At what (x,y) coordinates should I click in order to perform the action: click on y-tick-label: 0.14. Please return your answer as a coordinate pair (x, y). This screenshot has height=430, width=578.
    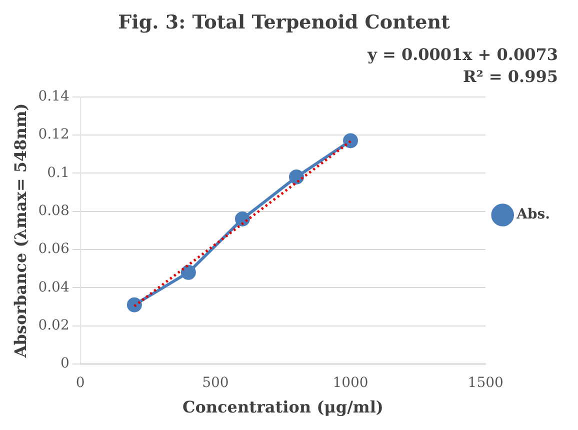
    Looking at the image, I should click on (54, 96).